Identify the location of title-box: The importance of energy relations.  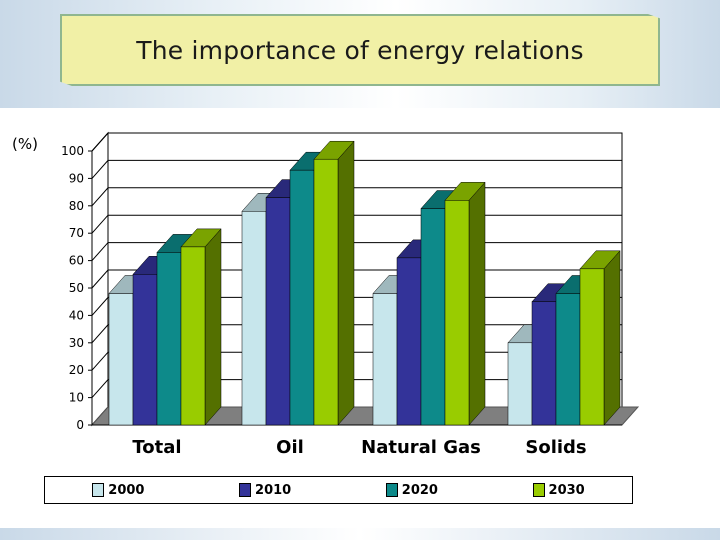
(360, 50).